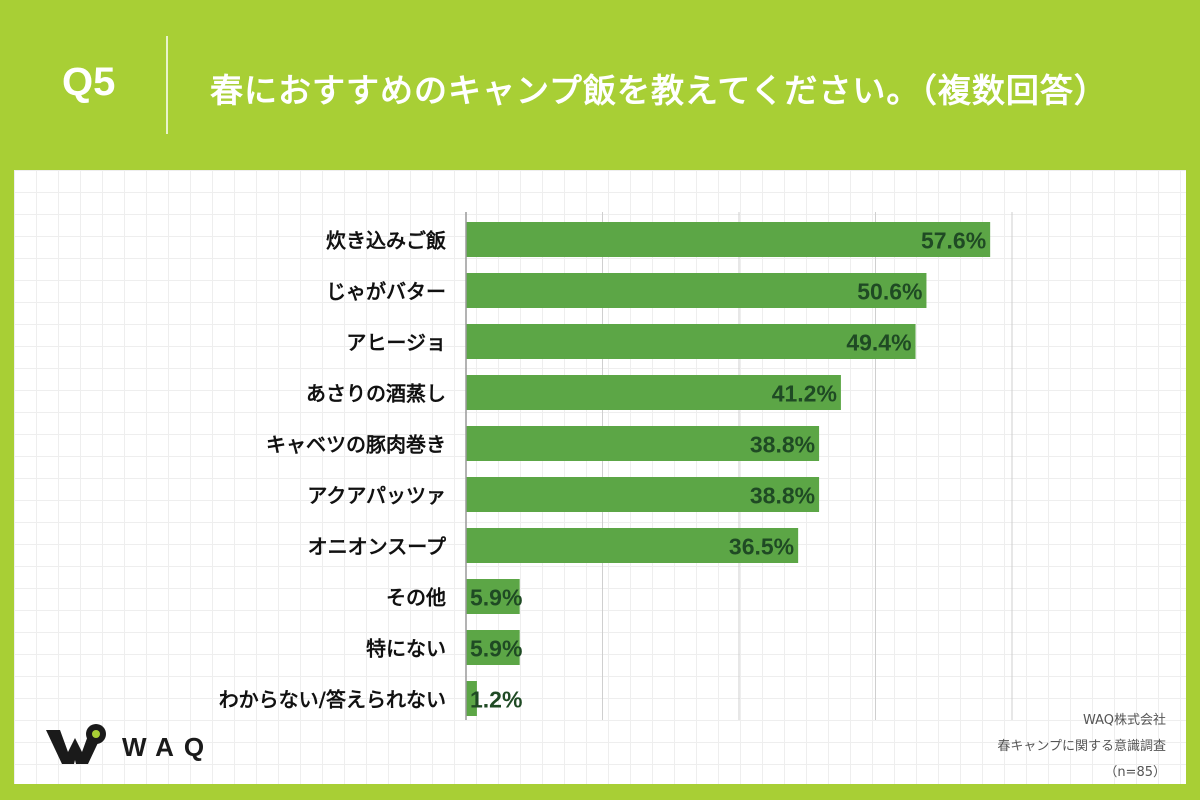 This screenshot has height=800, width=1200. Describe the element at coordinates (416, 598) in the screenshot. I see `category-label: その他` at that location.